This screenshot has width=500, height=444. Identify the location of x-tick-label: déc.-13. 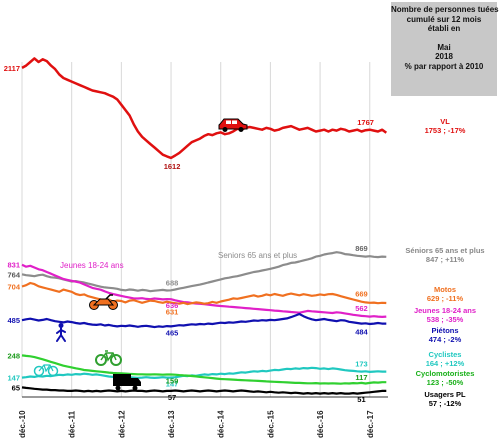
(171, 424).